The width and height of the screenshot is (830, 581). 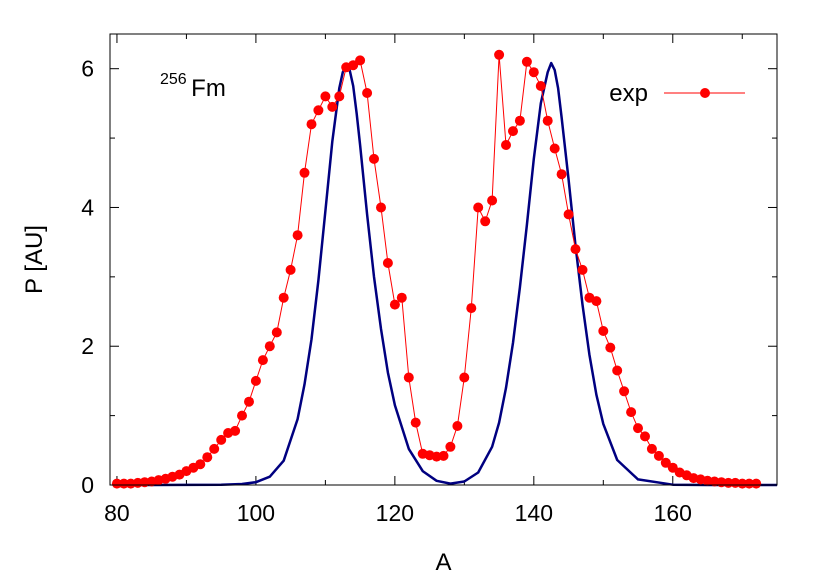 I want to click on y-axis-label: P [AU], so click(x=34, y=259).